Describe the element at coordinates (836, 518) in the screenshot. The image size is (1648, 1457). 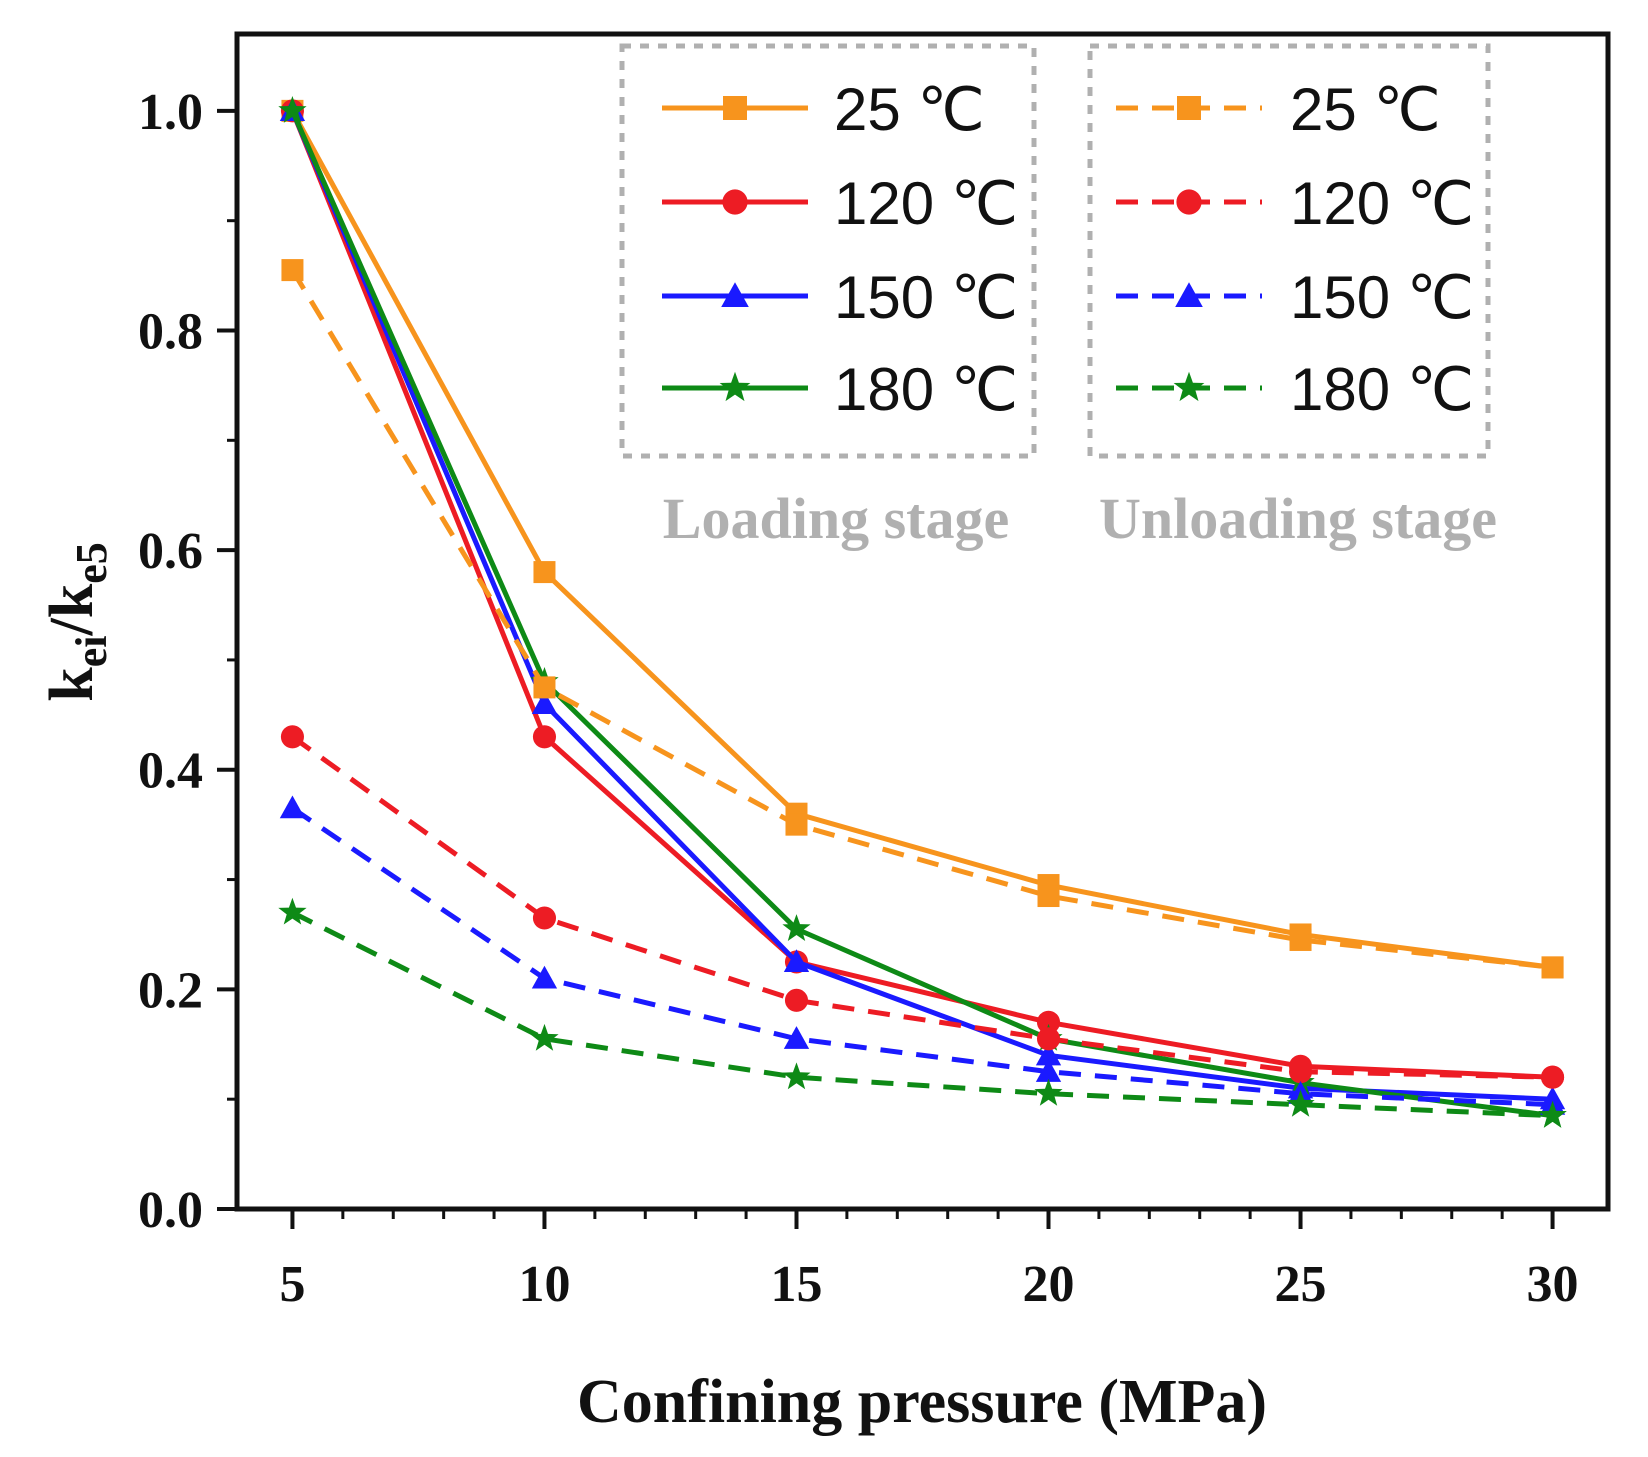
I see `legend-stage-label: Loading stage` at that location.